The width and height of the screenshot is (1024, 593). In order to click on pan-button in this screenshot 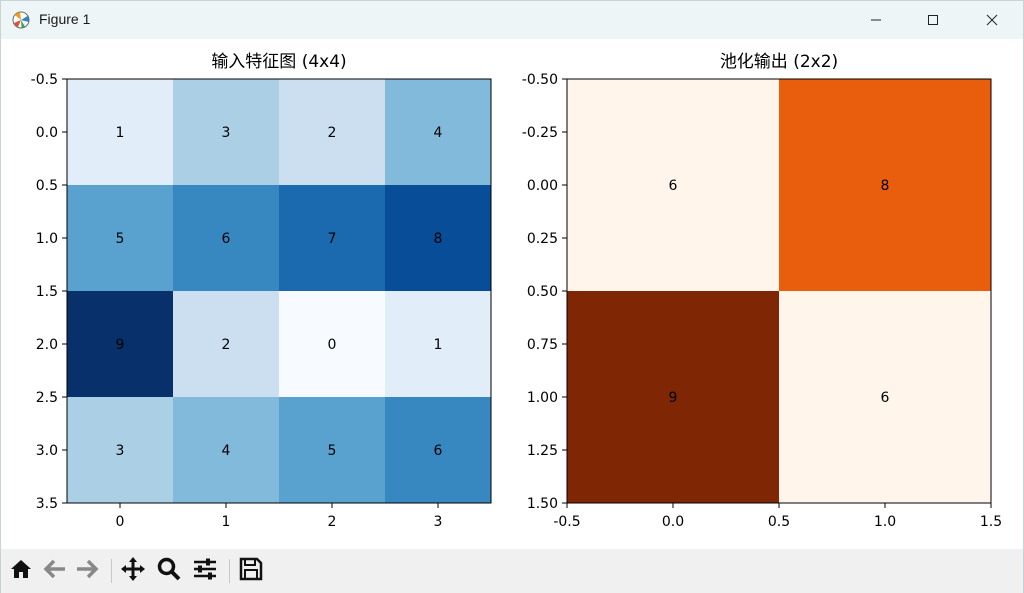, I will do `click(133, 571)`.